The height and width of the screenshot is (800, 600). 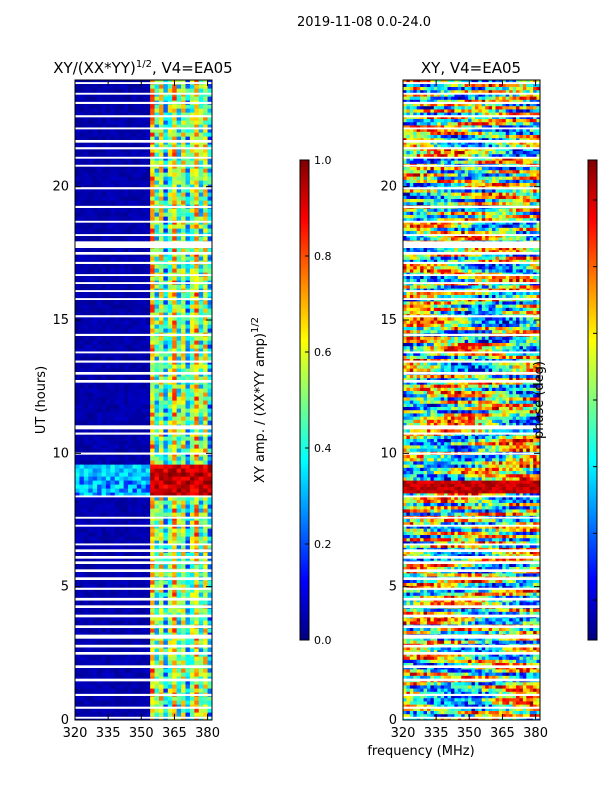 I want to click on amplitude-gap-row, so click(x=143, y=578).